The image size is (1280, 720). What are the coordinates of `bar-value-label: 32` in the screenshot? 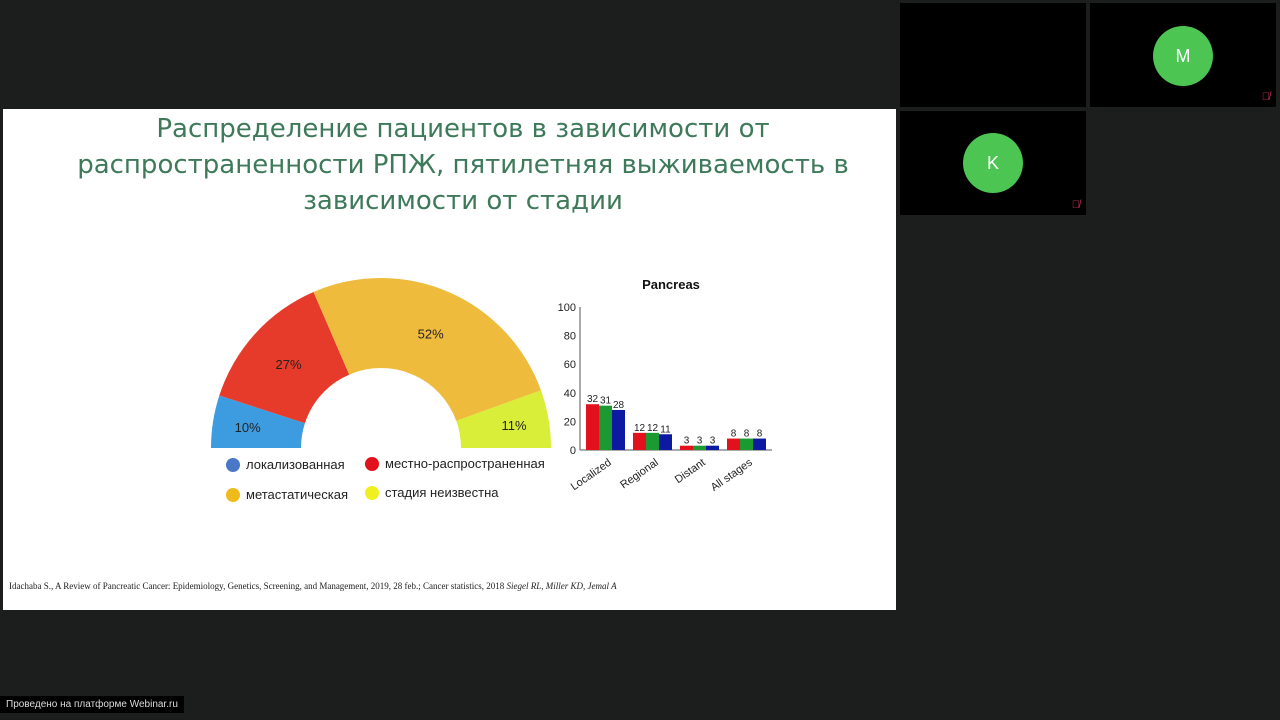 It's located at (593, 399).